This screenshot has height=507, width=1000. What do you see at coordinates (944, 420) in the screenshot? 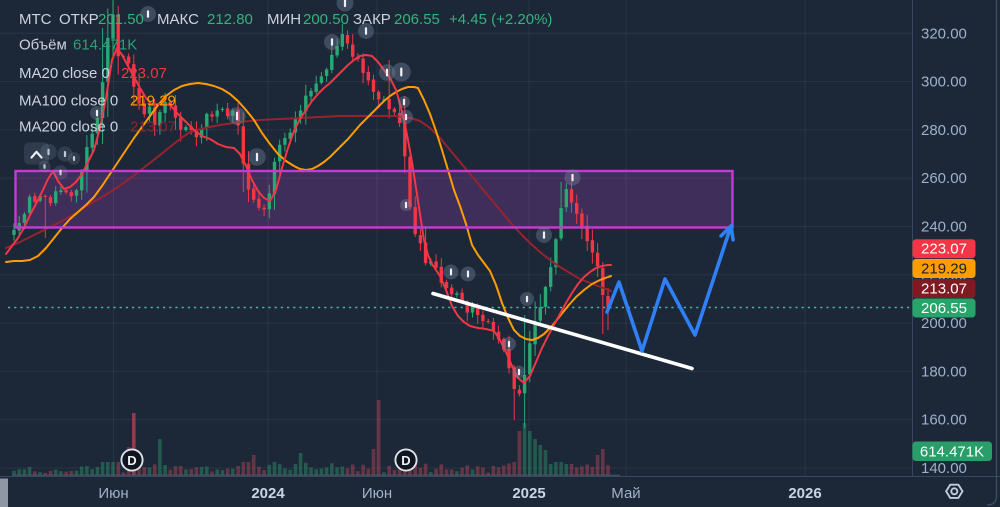
I see `svg-text: 160.00` at bounding box center [944, 420].